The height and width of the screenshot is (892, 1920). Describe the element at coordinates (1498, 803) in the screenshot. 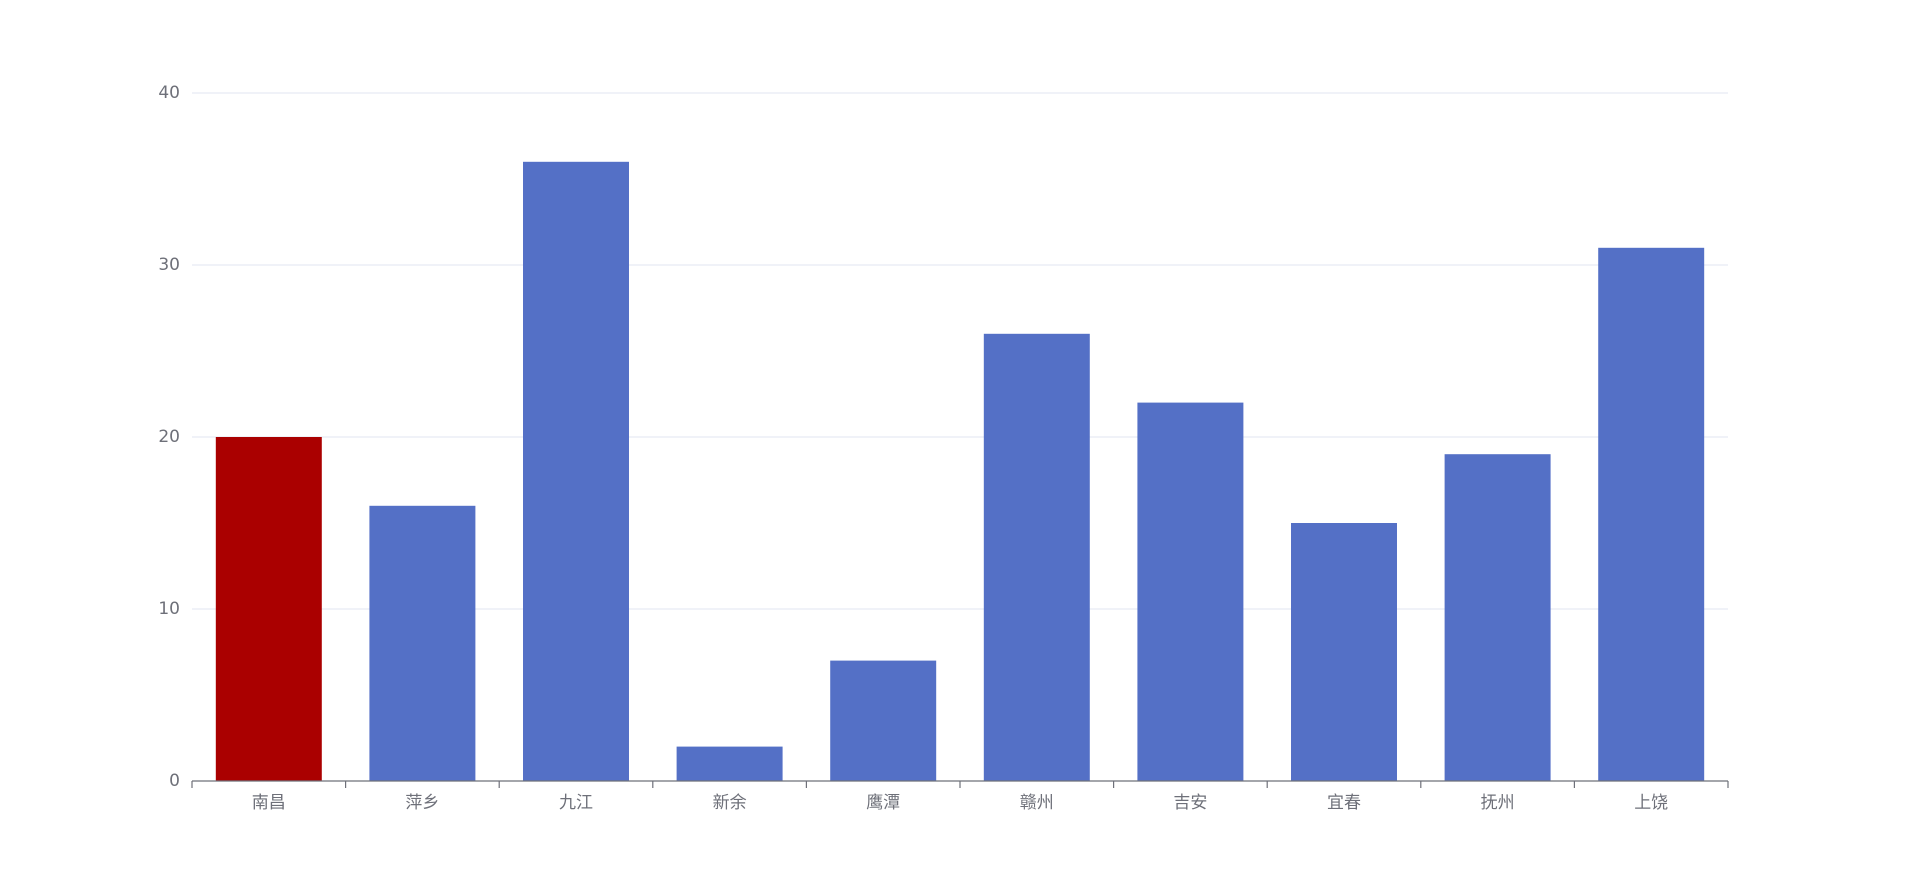

I see `x-tick-label: 抚州` at that location.